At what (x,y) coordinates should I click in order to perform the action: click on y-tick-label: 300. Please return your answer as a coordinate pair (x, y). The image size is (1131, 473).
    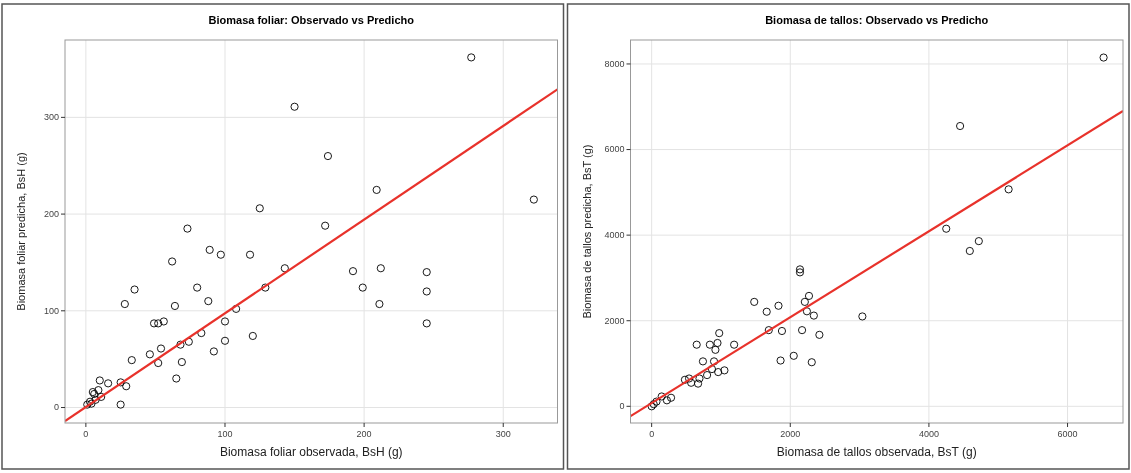
    Looking at the image, I should click on (51, 117).